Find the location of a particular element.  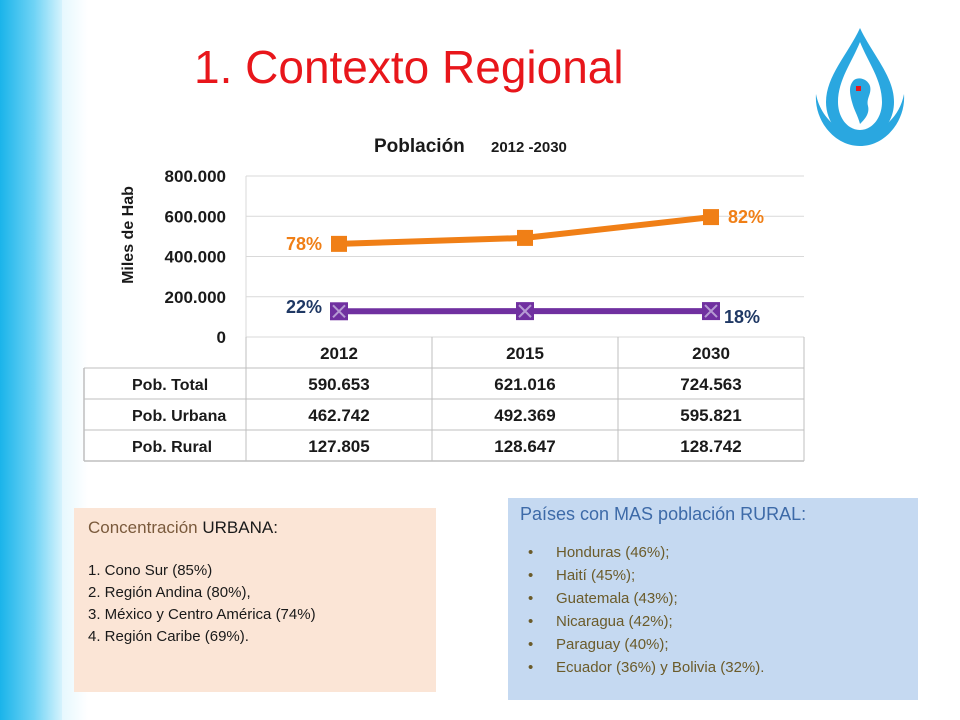

y-tick-label: 600.000 is located at coordinates (195, 216).